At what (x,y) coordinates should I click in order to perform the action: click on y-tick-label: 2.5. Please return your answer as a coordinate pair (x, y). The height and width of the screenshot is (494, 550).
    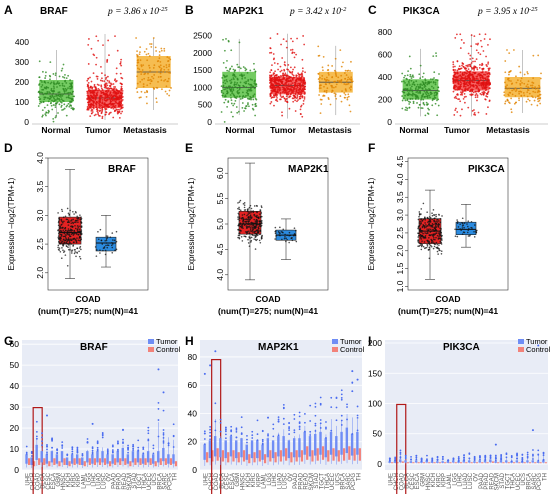
    Looking at the image, I should click on (40, 244).